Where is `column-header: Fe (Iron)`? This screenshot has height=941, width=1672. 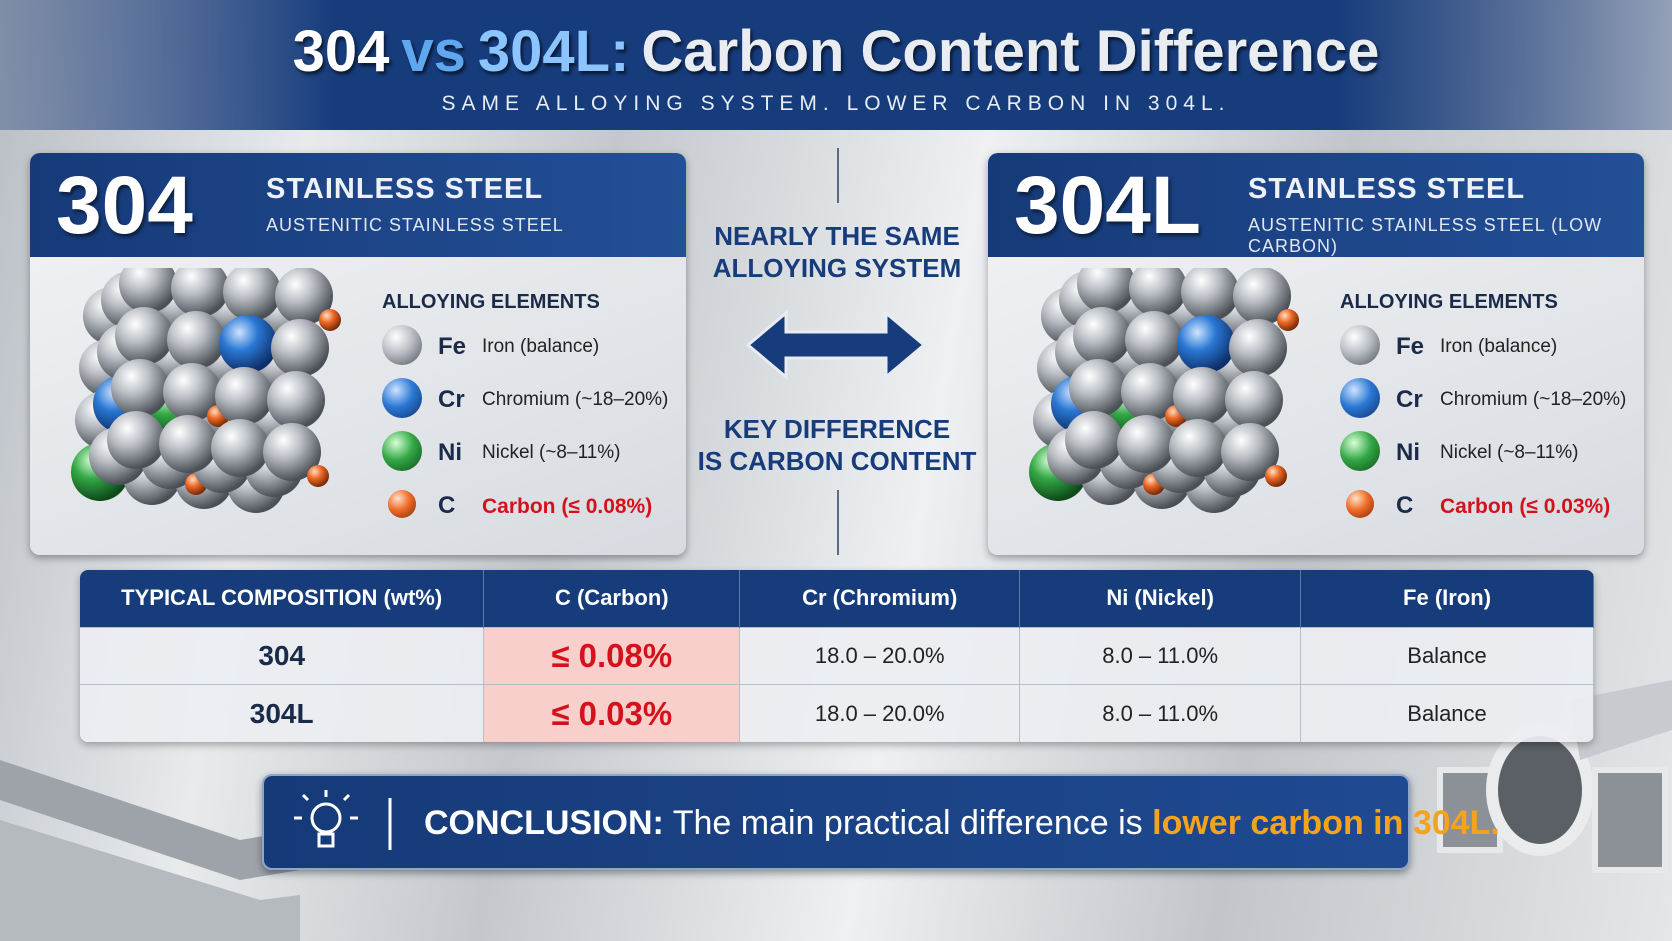
column-header: Fe (Iron) is located at coordinates (1447, 598).